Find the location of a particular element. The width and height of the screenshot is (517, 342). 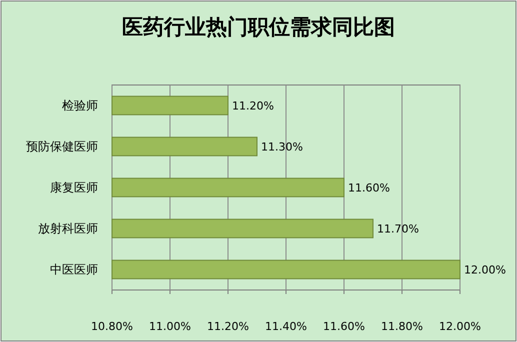

data-label: 12.00% is located at coordinates (485, 270).